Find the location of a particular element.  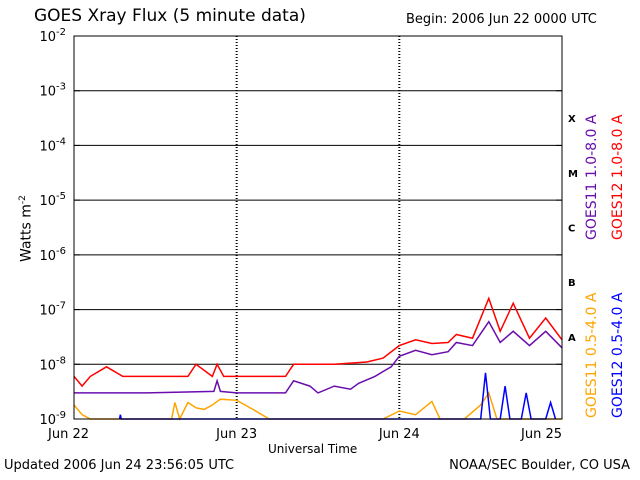

legend-goes11-short-text: GOES11 0.5-4.0 A is located at coordinates (592, 355).